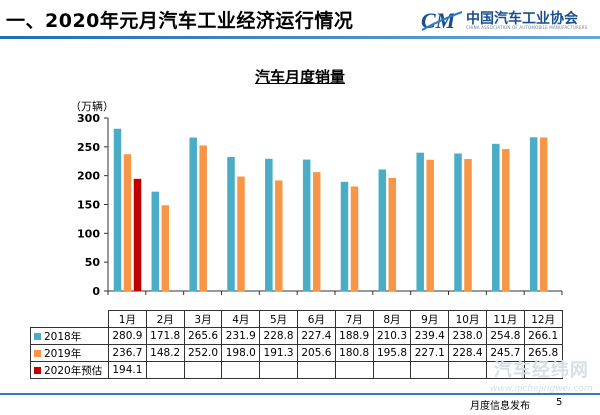 This screenshot has width=600, height=415. I want to click on series-legend-cell: 2018年, so click(69, 336).